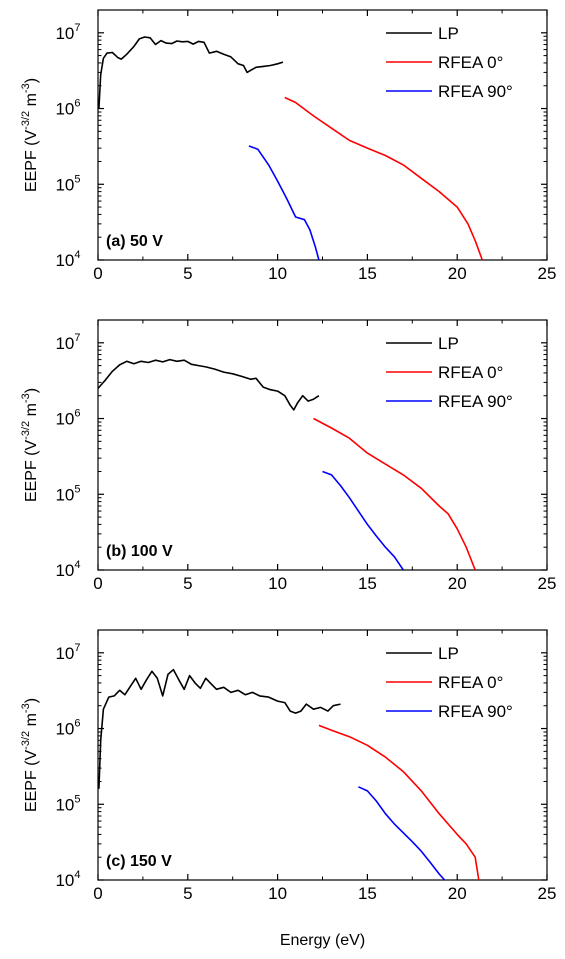 The height and width of the screenshot is (959, 565). What do you see at coordinates (134, 241) in the screenshot?
I see `panel-label: (a) 50 V` at bounding box center [134, 241].